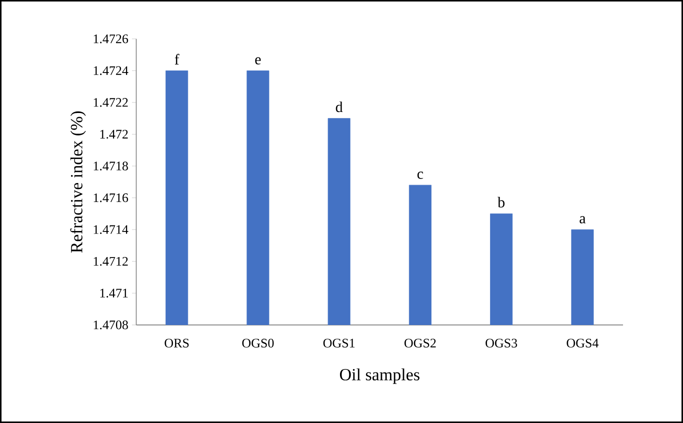 The width and height of the screenshot is (683, 423). What do you see at coordinates (258, 60) in the screenshot?
I see `annotation: e` at bounding box center [258, 60].